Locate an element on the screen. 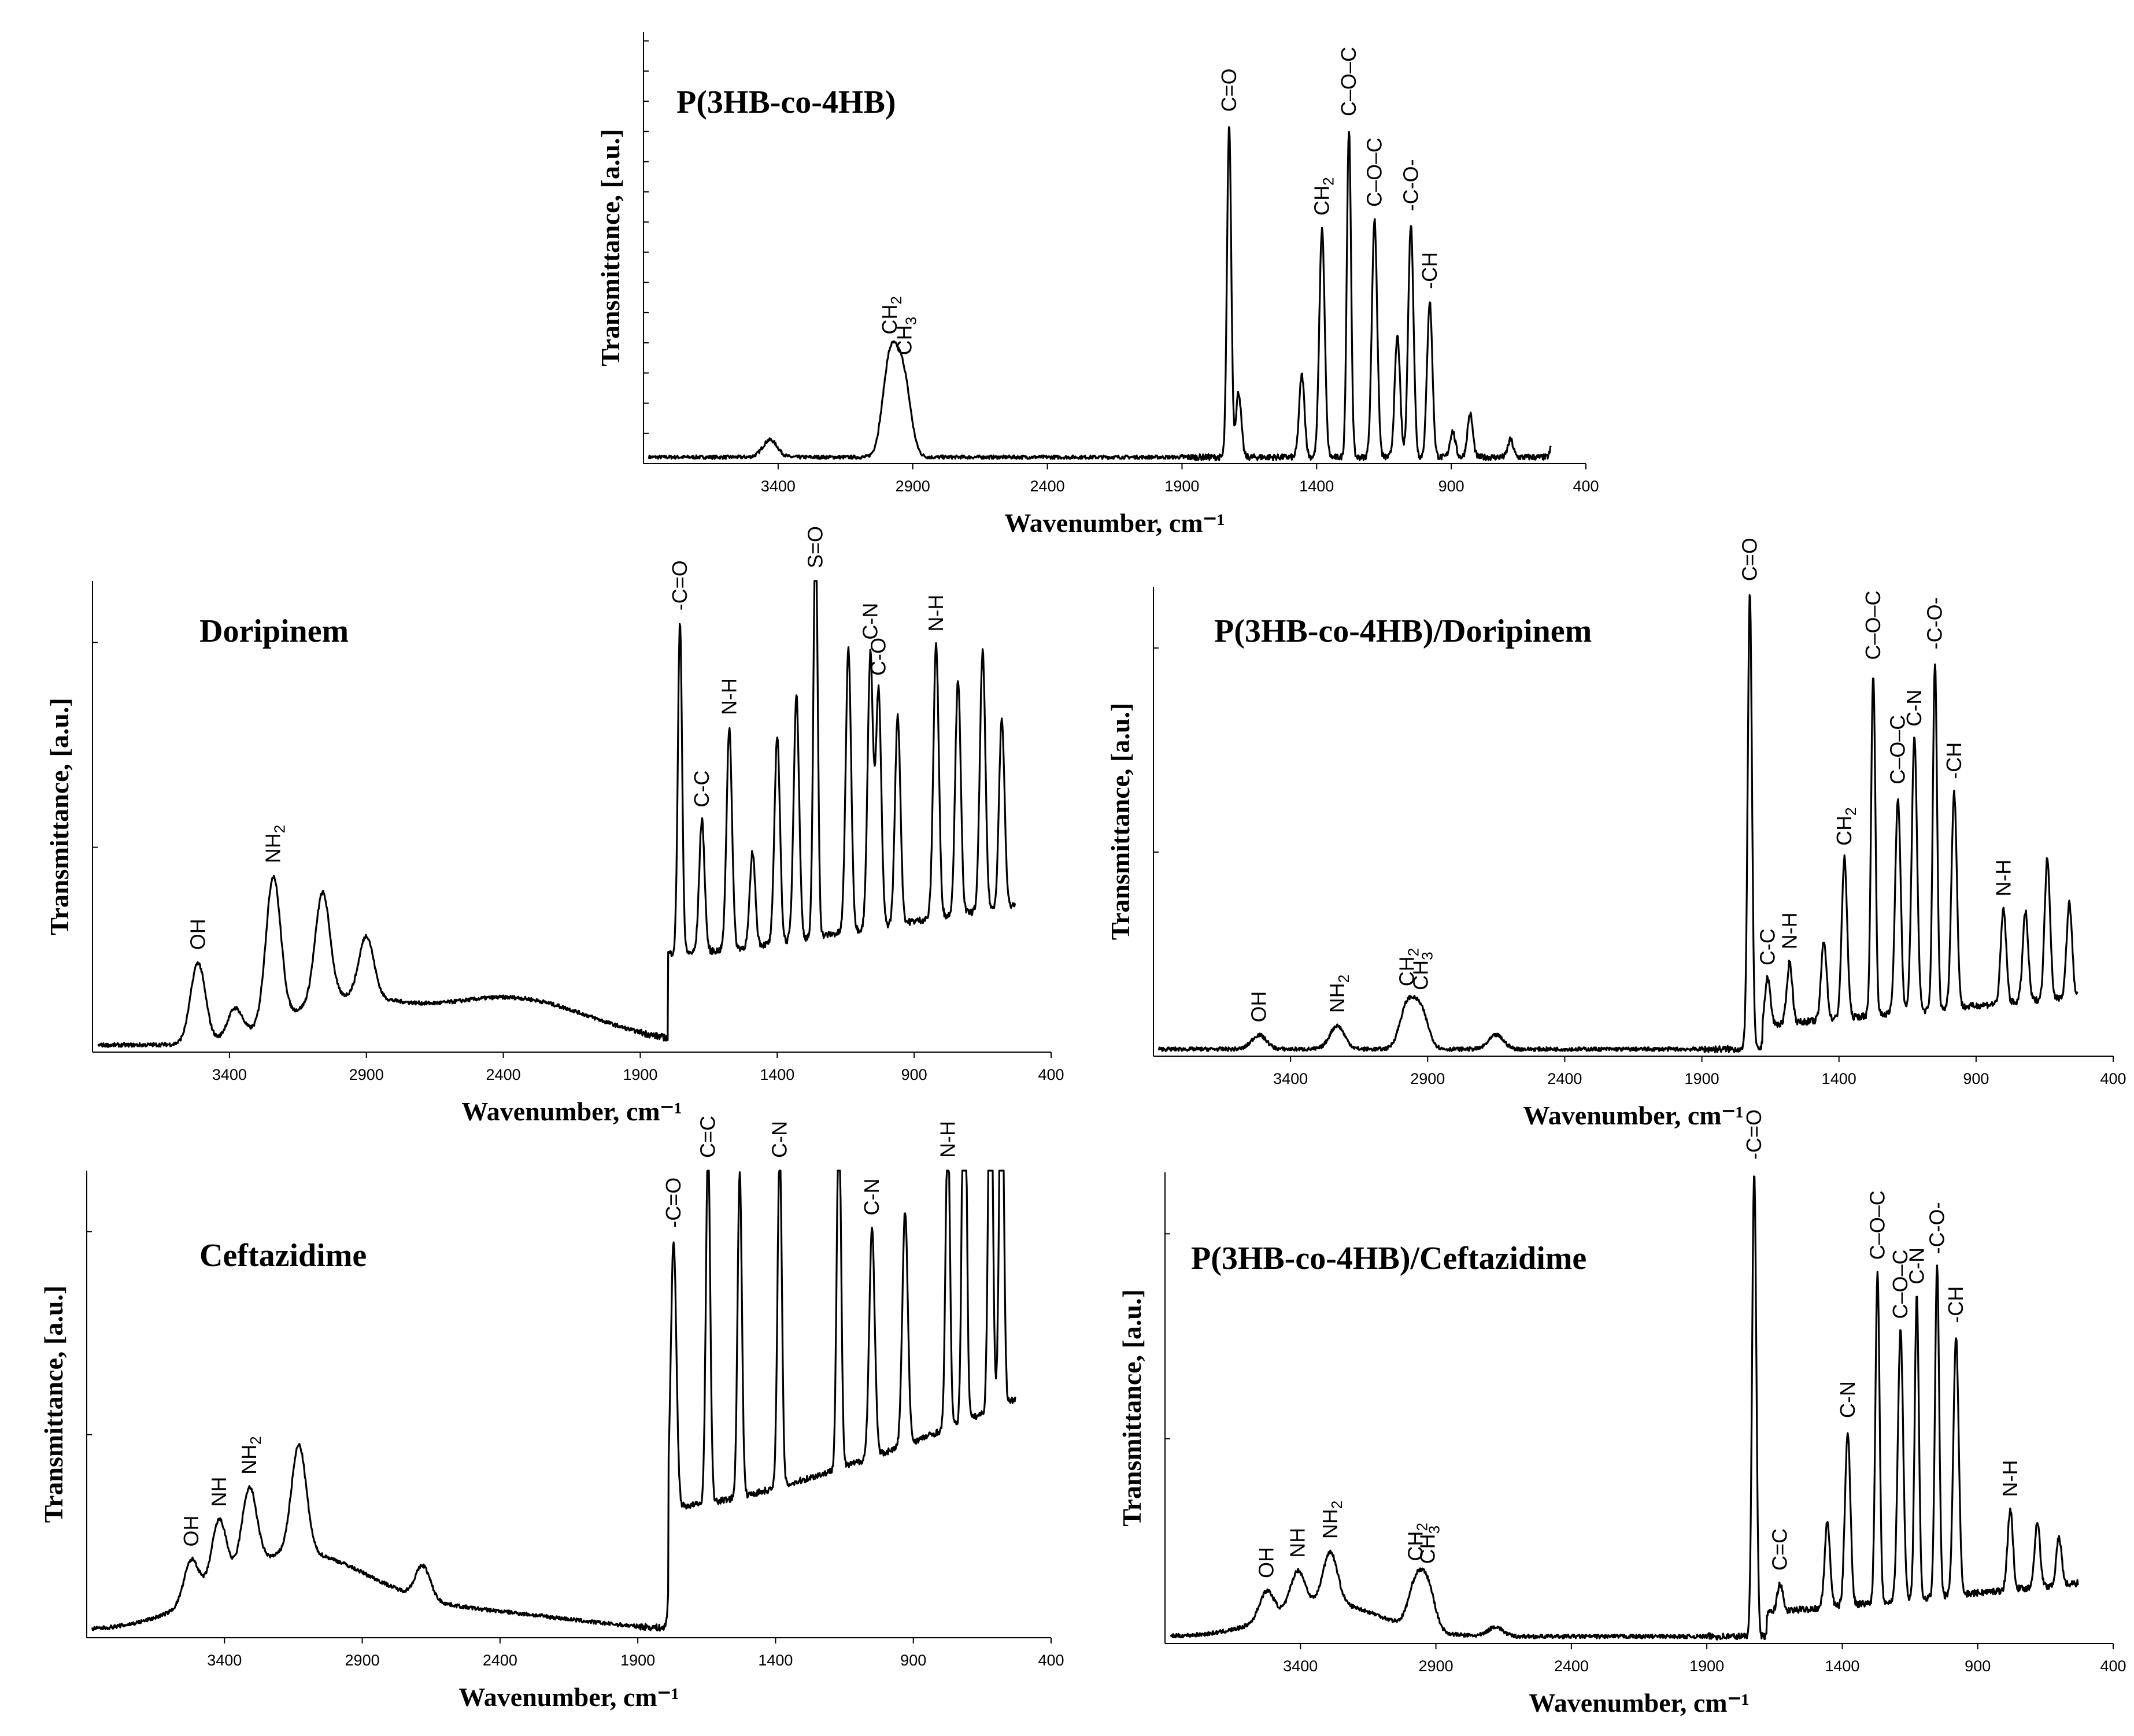 This screenshot has width=2134, height=1736. peak-label: C-O is located at coordinates (878, 657).